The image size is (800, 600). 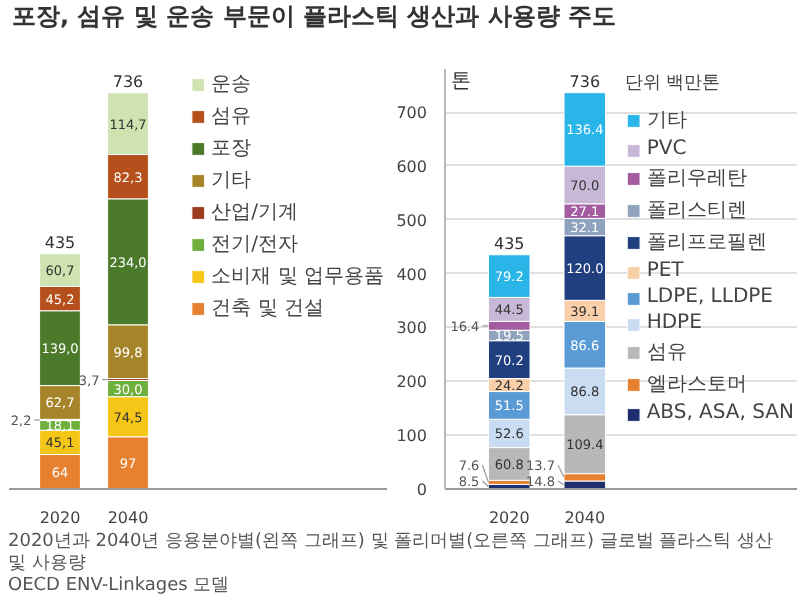 I want to click on y-tick-label: 100, so click(x=412, y=436).